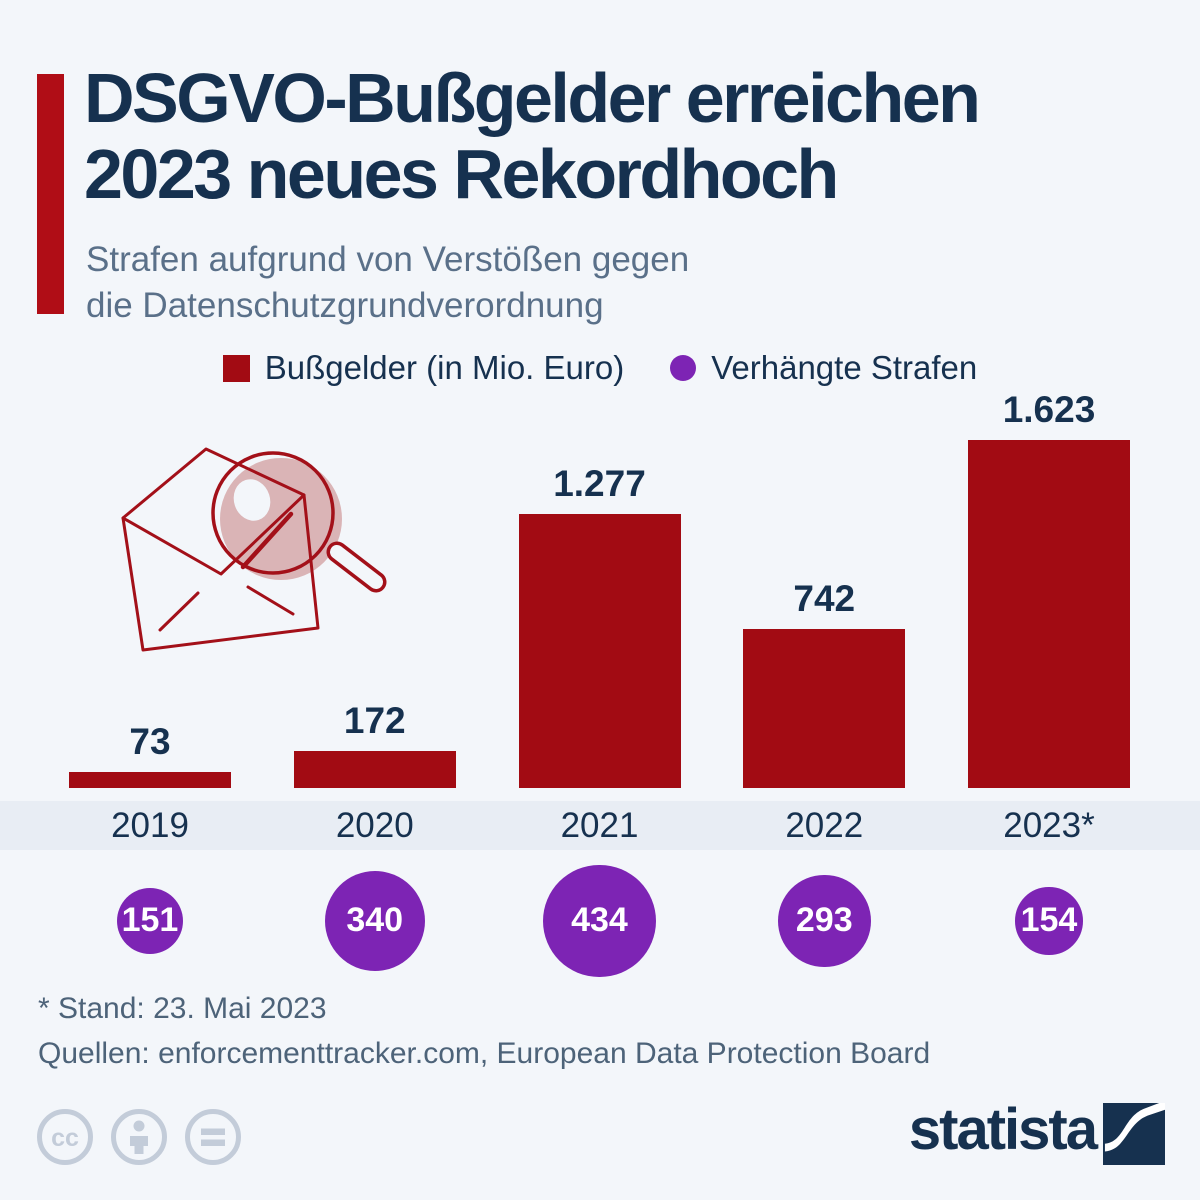 This screenshot has width=1200, height=1200. I want to click on red-square-swatch-icon, so click(236, 368).